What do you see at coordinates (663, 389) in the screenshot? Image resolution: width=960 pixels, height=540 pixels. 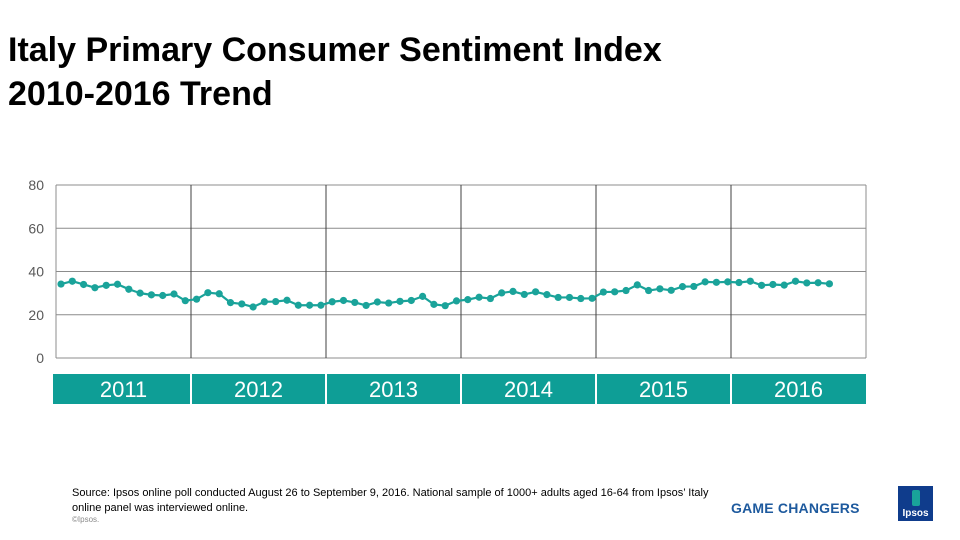 I see `x-year-label: 2015` at bounding box center [663, 389].